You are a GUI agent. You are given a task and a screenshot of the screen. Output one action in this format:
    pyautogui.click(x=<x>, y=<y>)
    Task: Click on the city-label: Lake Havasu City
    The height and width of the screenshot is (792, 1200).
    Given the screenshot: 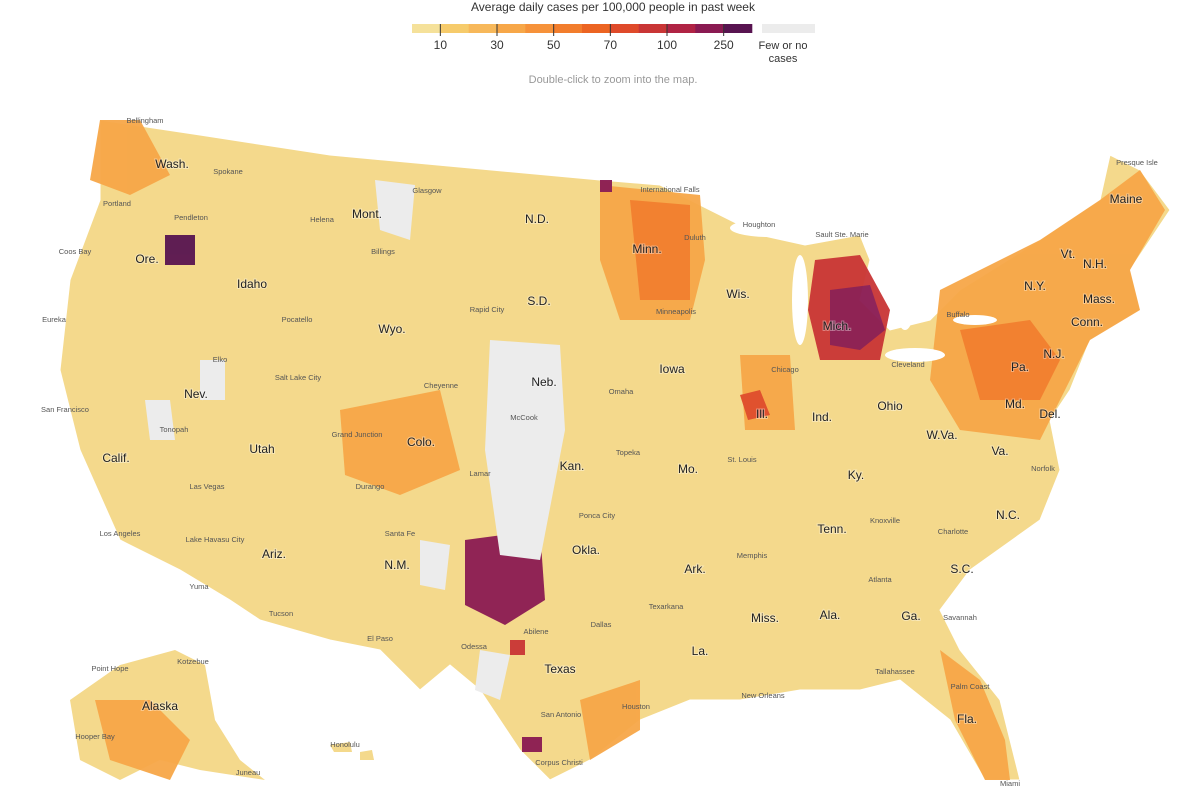 What is the action you would take?
    pyautogui.click(x=215, y=539)
    